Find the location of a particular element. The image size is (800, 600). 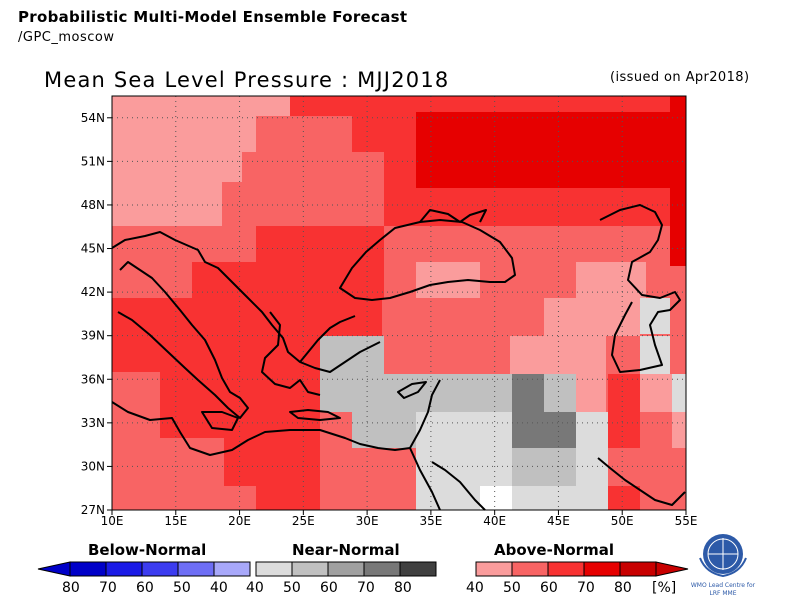

map-title: Mean Sea Level Pressure : MJJ2018 is located at coordinates (247, 80).